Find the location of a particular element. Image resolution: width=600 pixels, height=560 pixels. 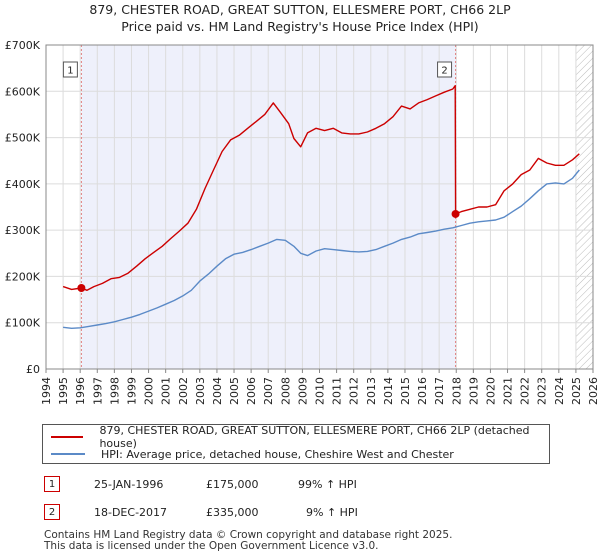

x-tick-label: 2011 is located at coordinates (337, 391).